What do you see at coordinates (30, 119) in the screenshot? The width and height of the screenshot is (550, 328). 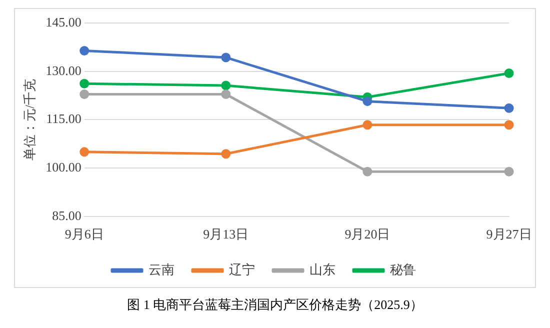 I see `y-axis-title: 单位：元/千克` at bounding box center [30, 119].